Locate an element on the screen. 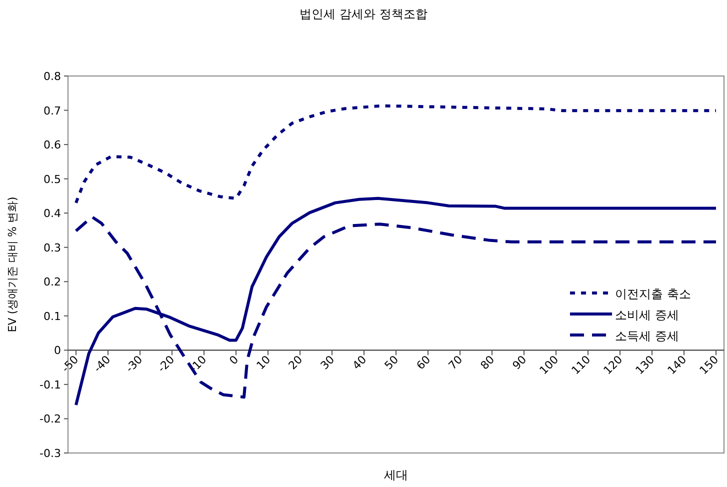  x-tick-label: 130 is located at coordinates (645, 365).